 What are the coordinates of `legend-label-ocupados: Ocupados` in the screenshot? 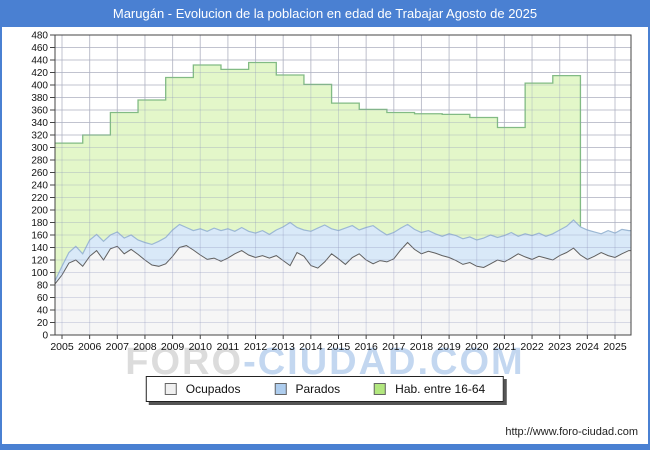 It's located at (213, 389).